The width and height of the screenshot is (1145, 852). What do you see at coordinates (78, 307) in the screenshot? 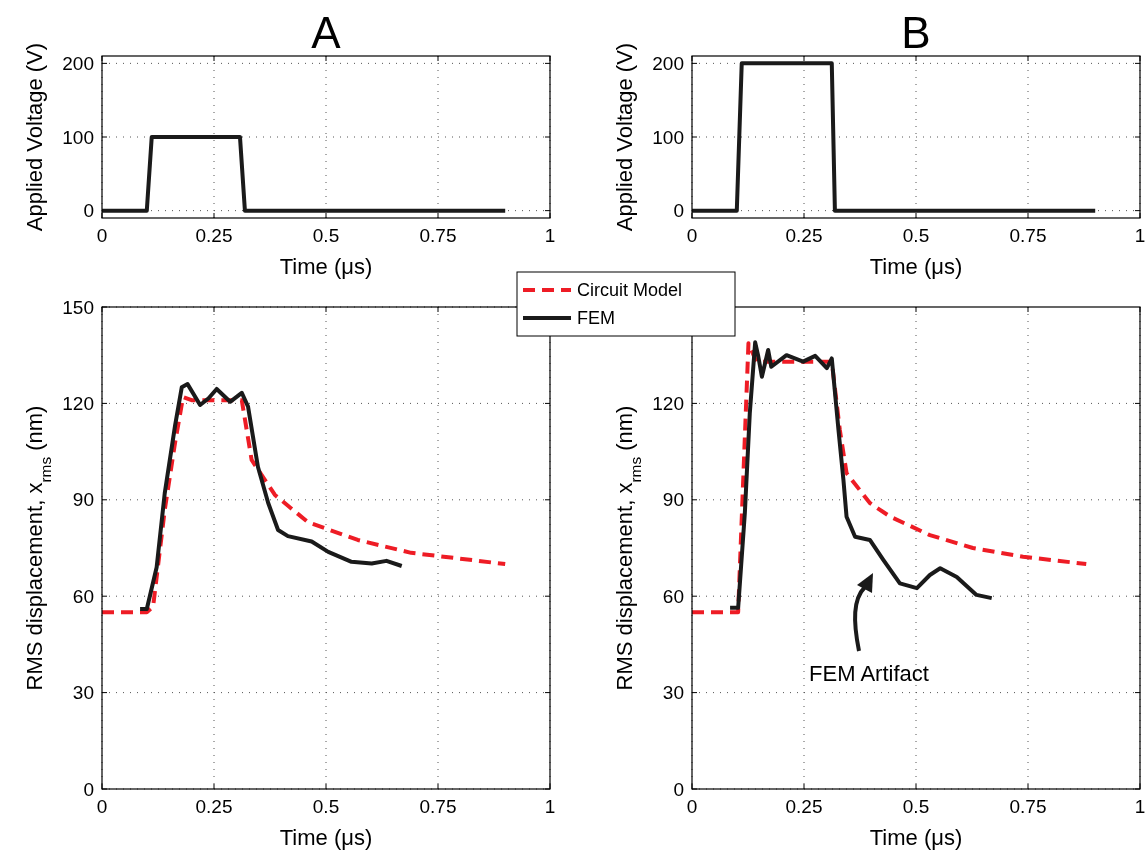
I see `y-tick-label: 150` at bounding box center [78, 307].